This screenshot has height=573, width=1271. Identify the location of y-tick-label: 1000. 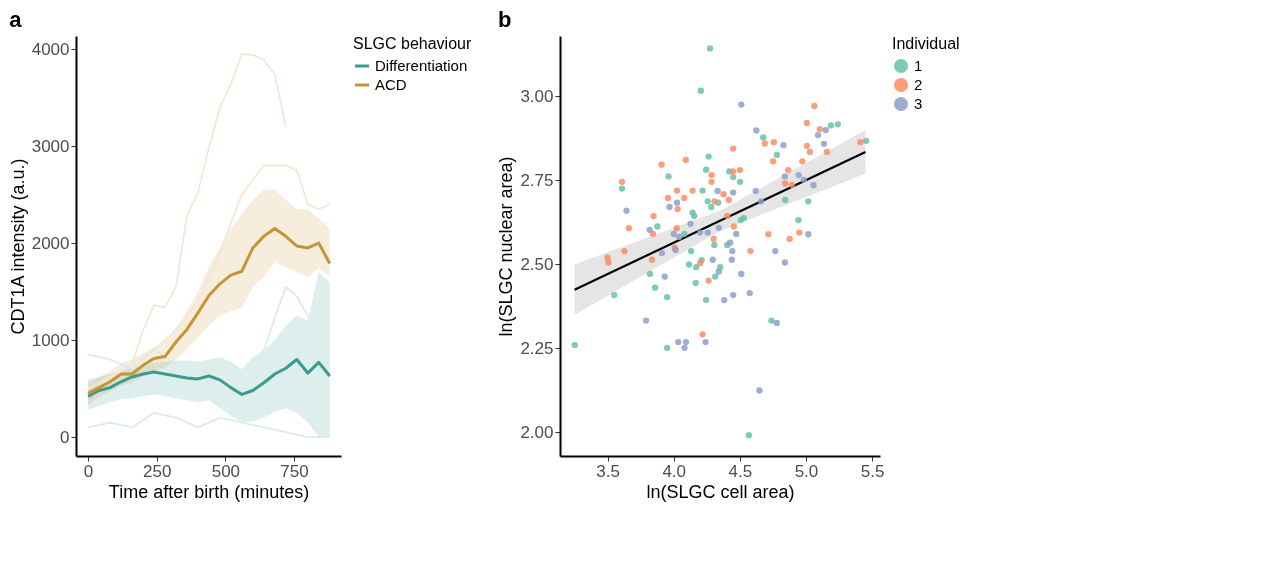
(50, 340).